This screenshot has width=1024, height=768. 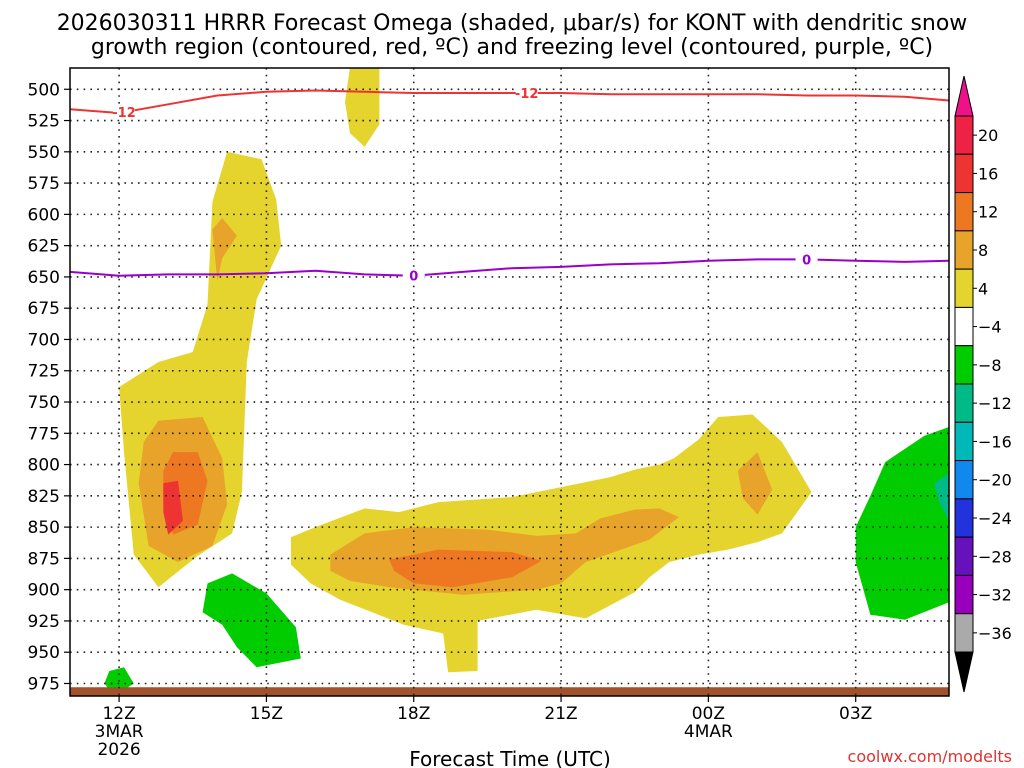 What do you see at coordinates (44, 528) in the screenshot?
I see `y-tick-label: 850` at bounding box center [44, 528].